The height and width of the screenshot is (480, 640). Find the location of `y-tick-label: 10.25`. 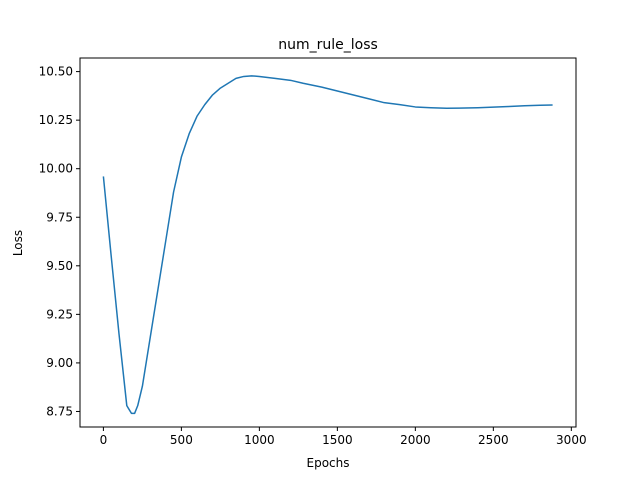

y-tick-label: 10.25 is located at coordinates (56, 120).